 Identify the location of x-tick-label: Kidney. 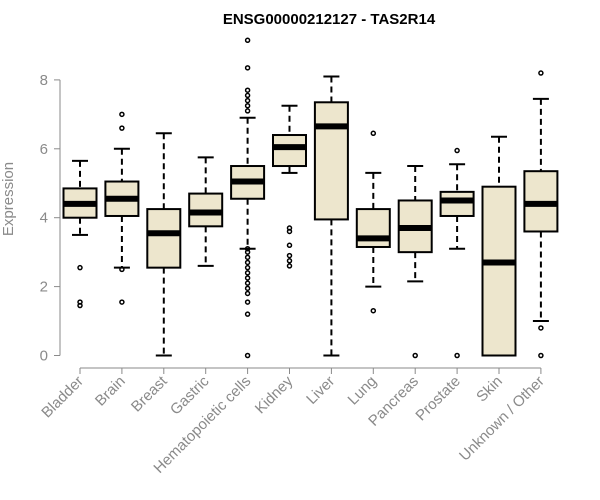
(274, 394).